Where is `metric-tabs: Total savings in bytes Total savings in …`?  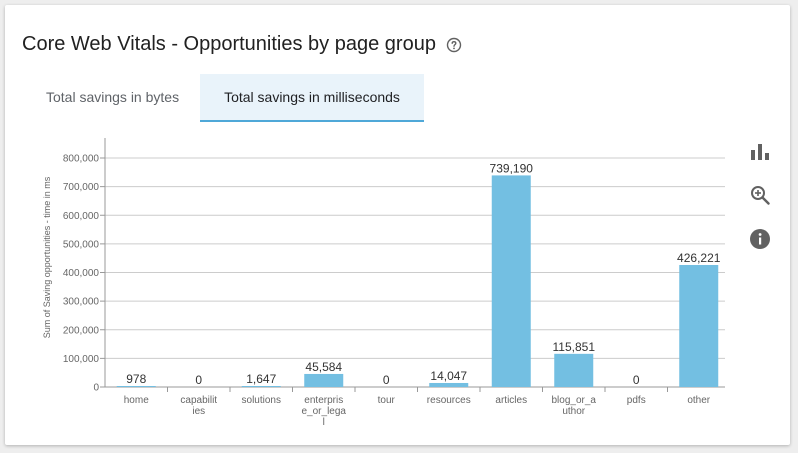
metric-tabs: Total savings in bytes Total savings in … is located at coordinates (224, 98).